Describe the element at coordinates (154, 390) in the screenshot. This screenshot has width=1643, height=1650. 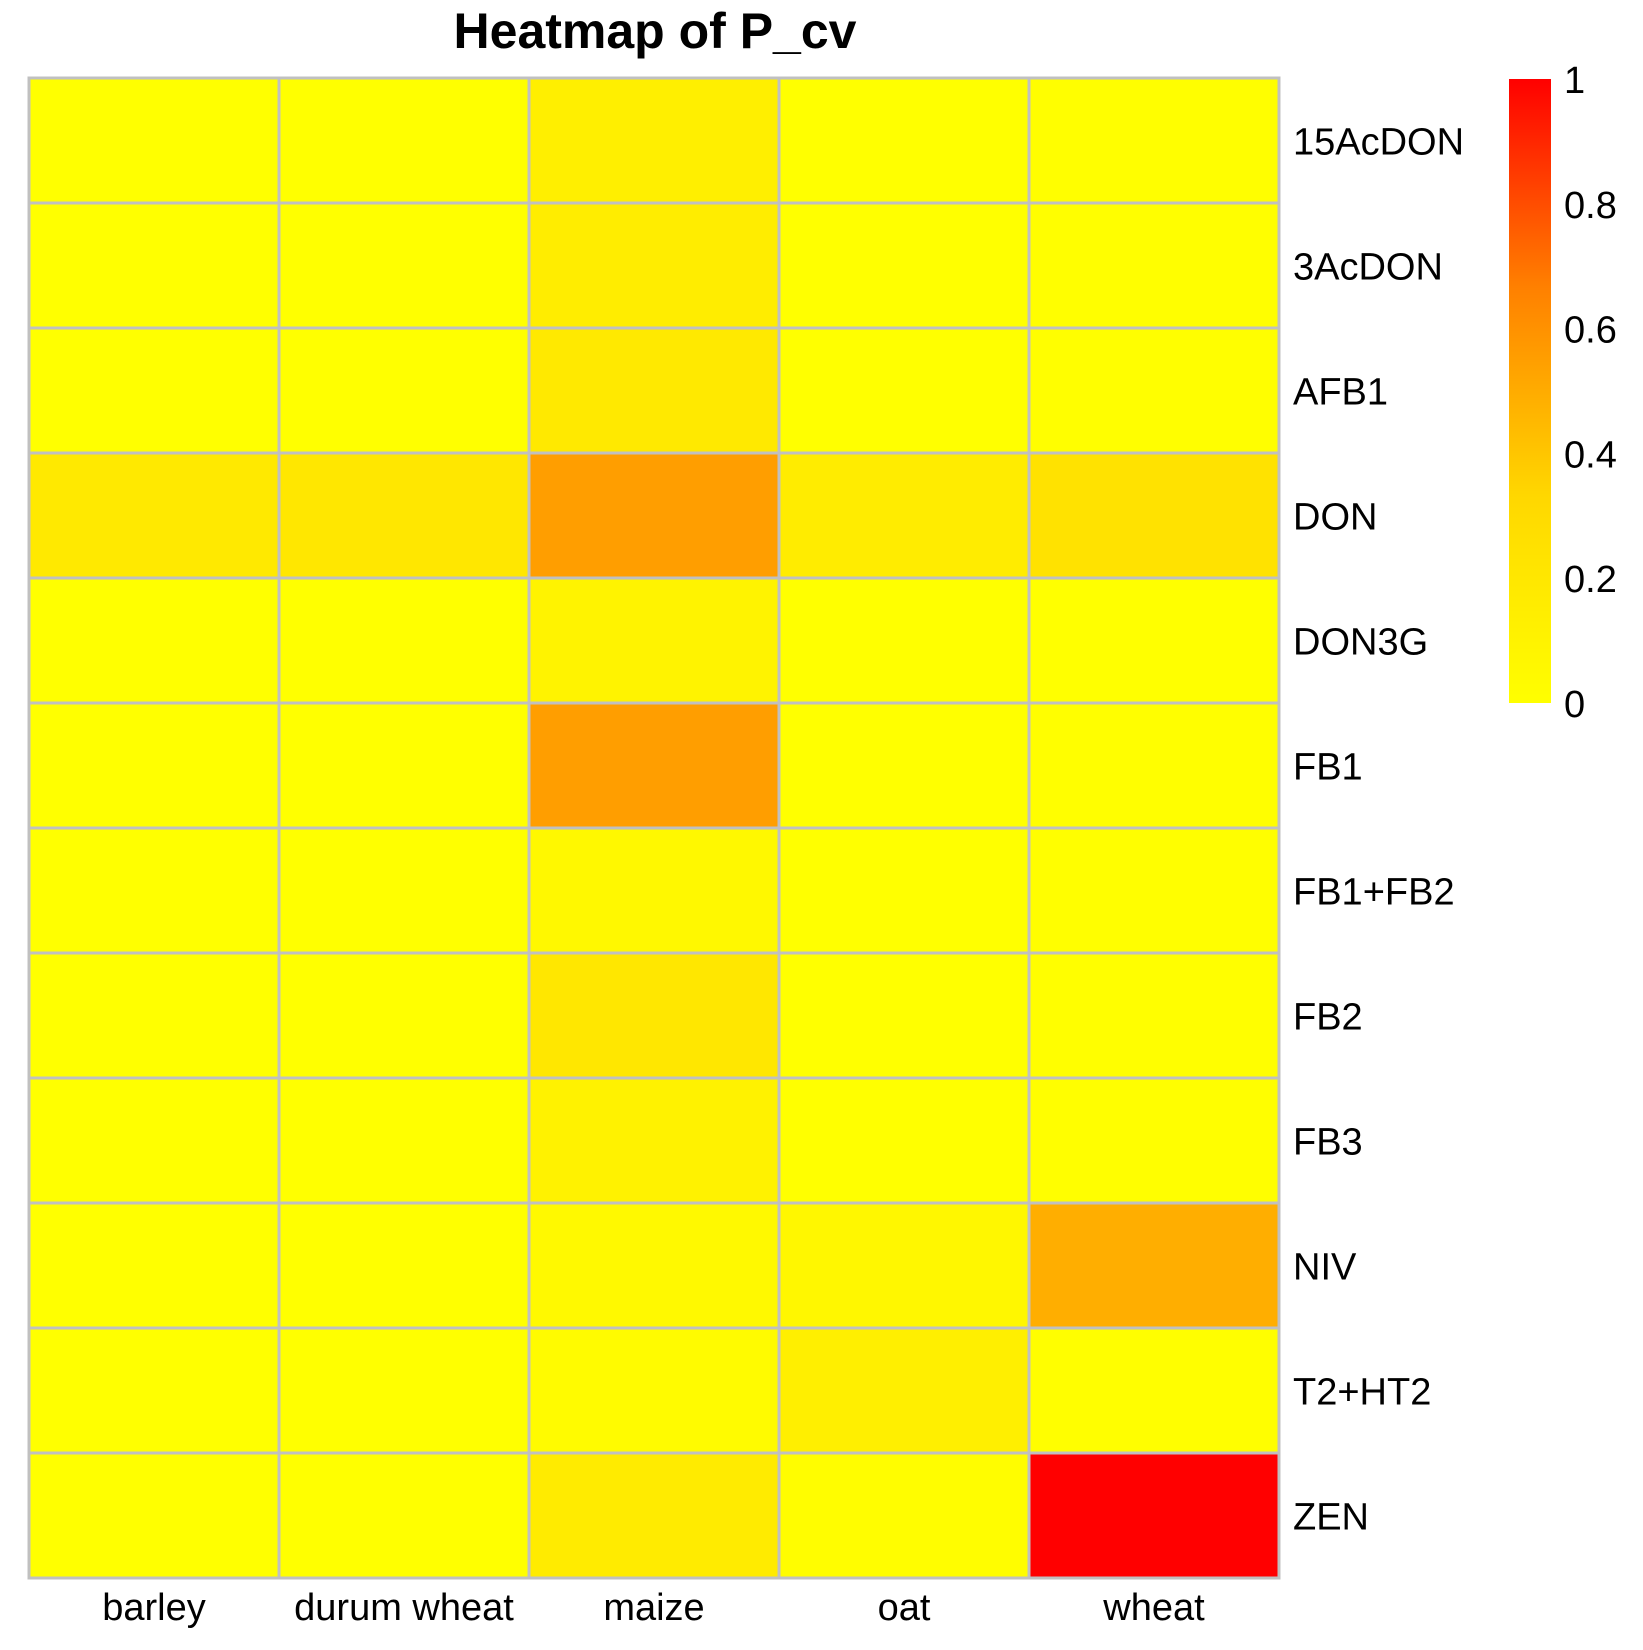
I see `heatmap-cell-AFB1-barley` at that location.